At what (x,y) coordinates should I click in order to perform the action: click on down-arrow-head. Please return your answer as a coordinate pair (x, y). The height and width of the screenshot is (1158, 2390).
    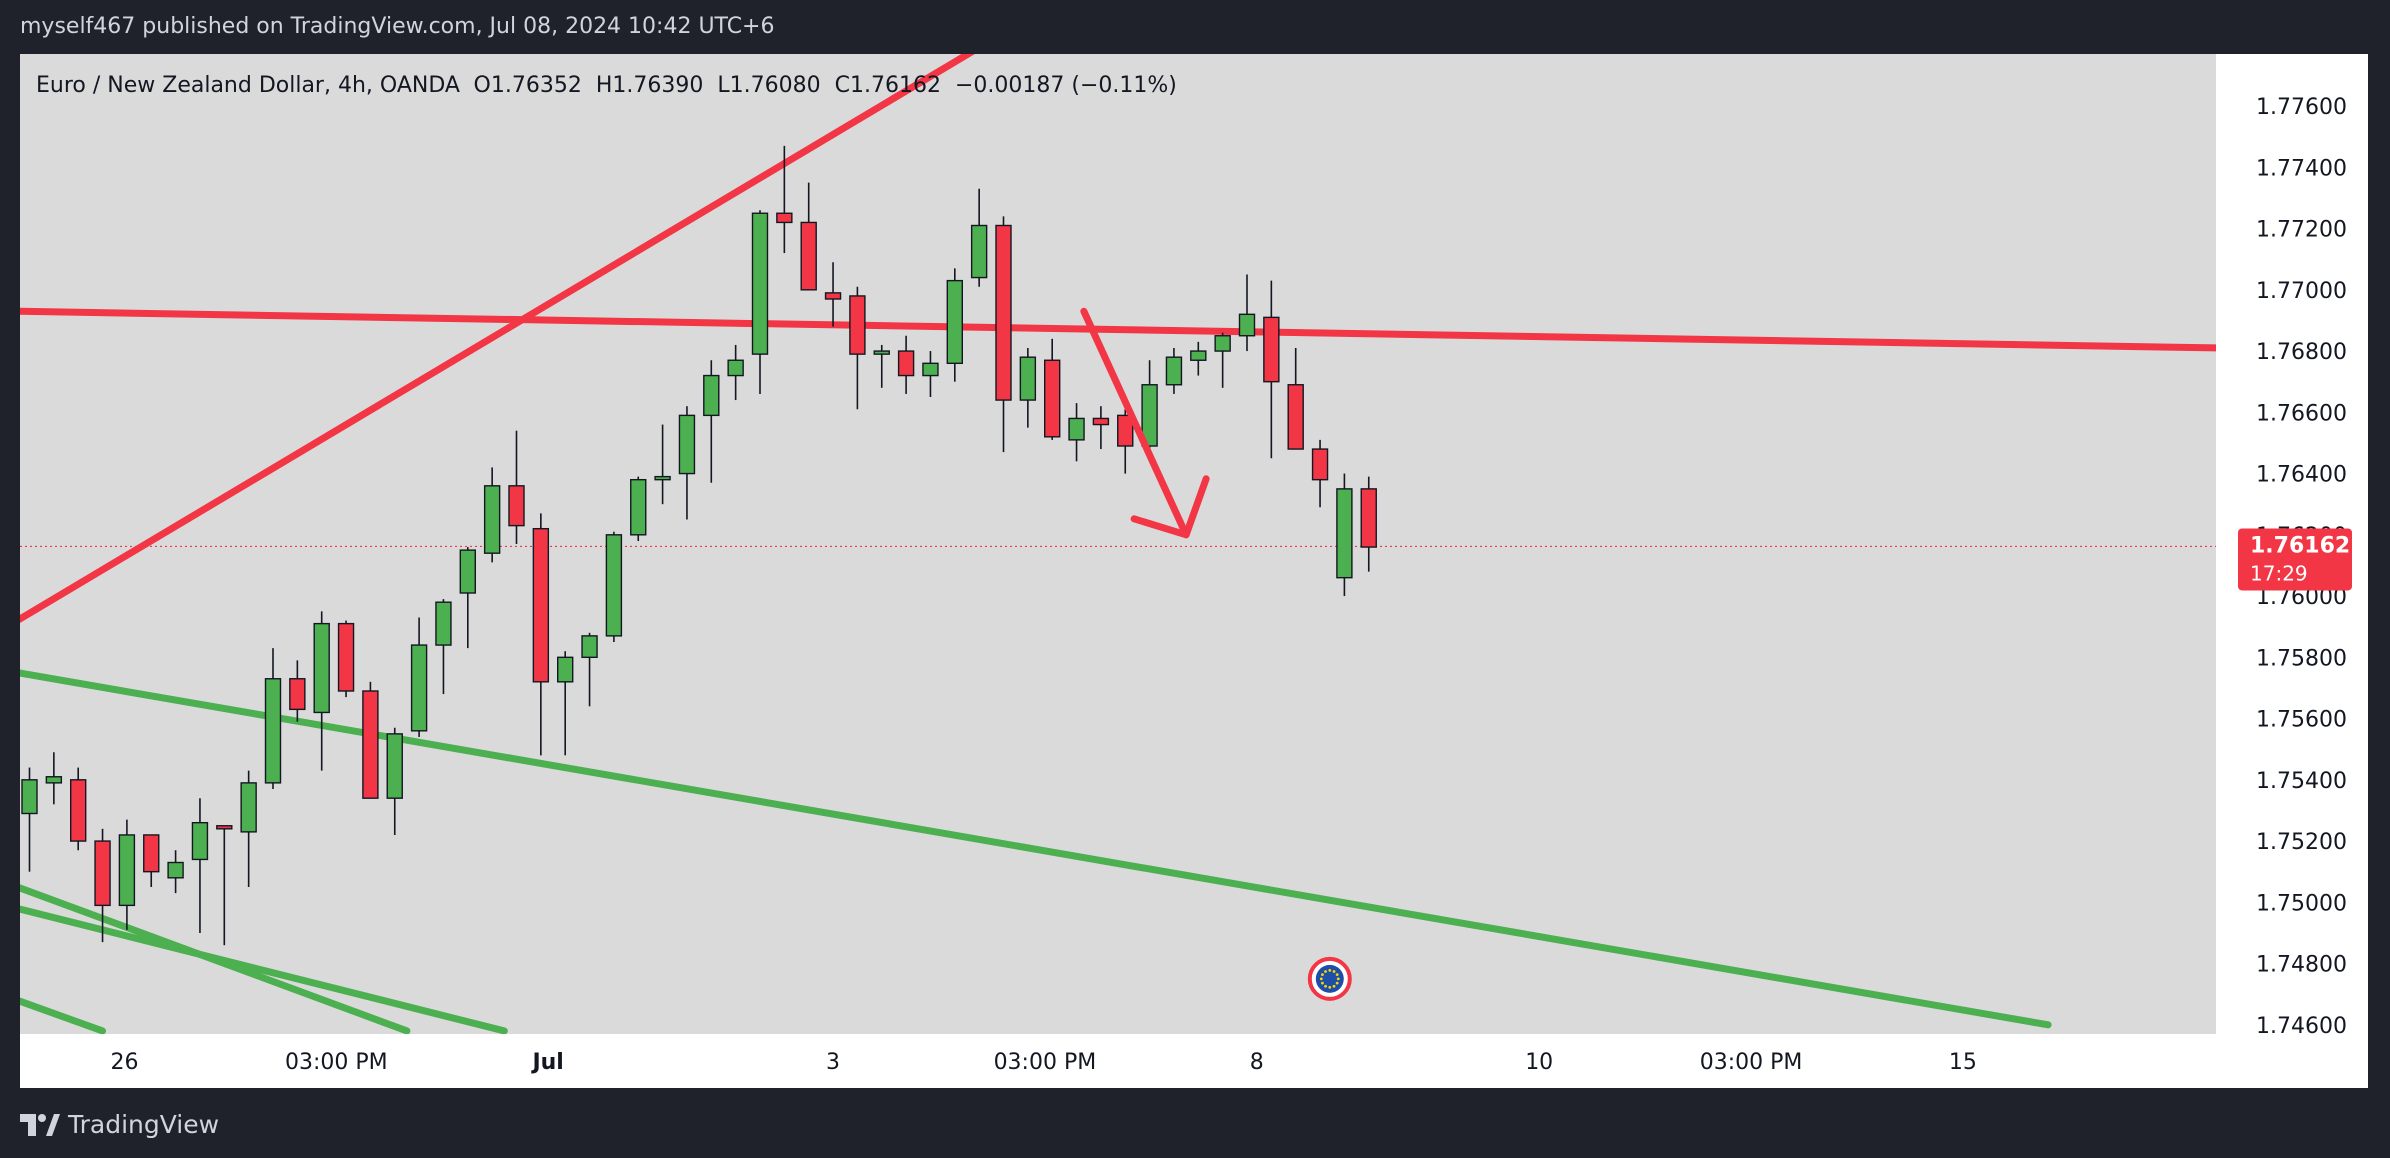
    Looking at the image, I should click on (1170, 507).